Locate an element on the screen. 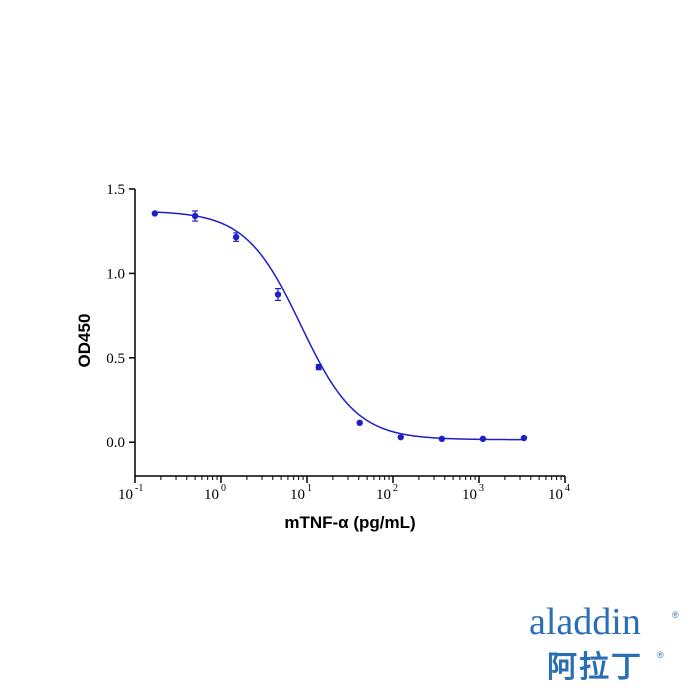 This screenshot has width=700, height=700. y-axis-title: OD450 is located at coordinates (84, 341).